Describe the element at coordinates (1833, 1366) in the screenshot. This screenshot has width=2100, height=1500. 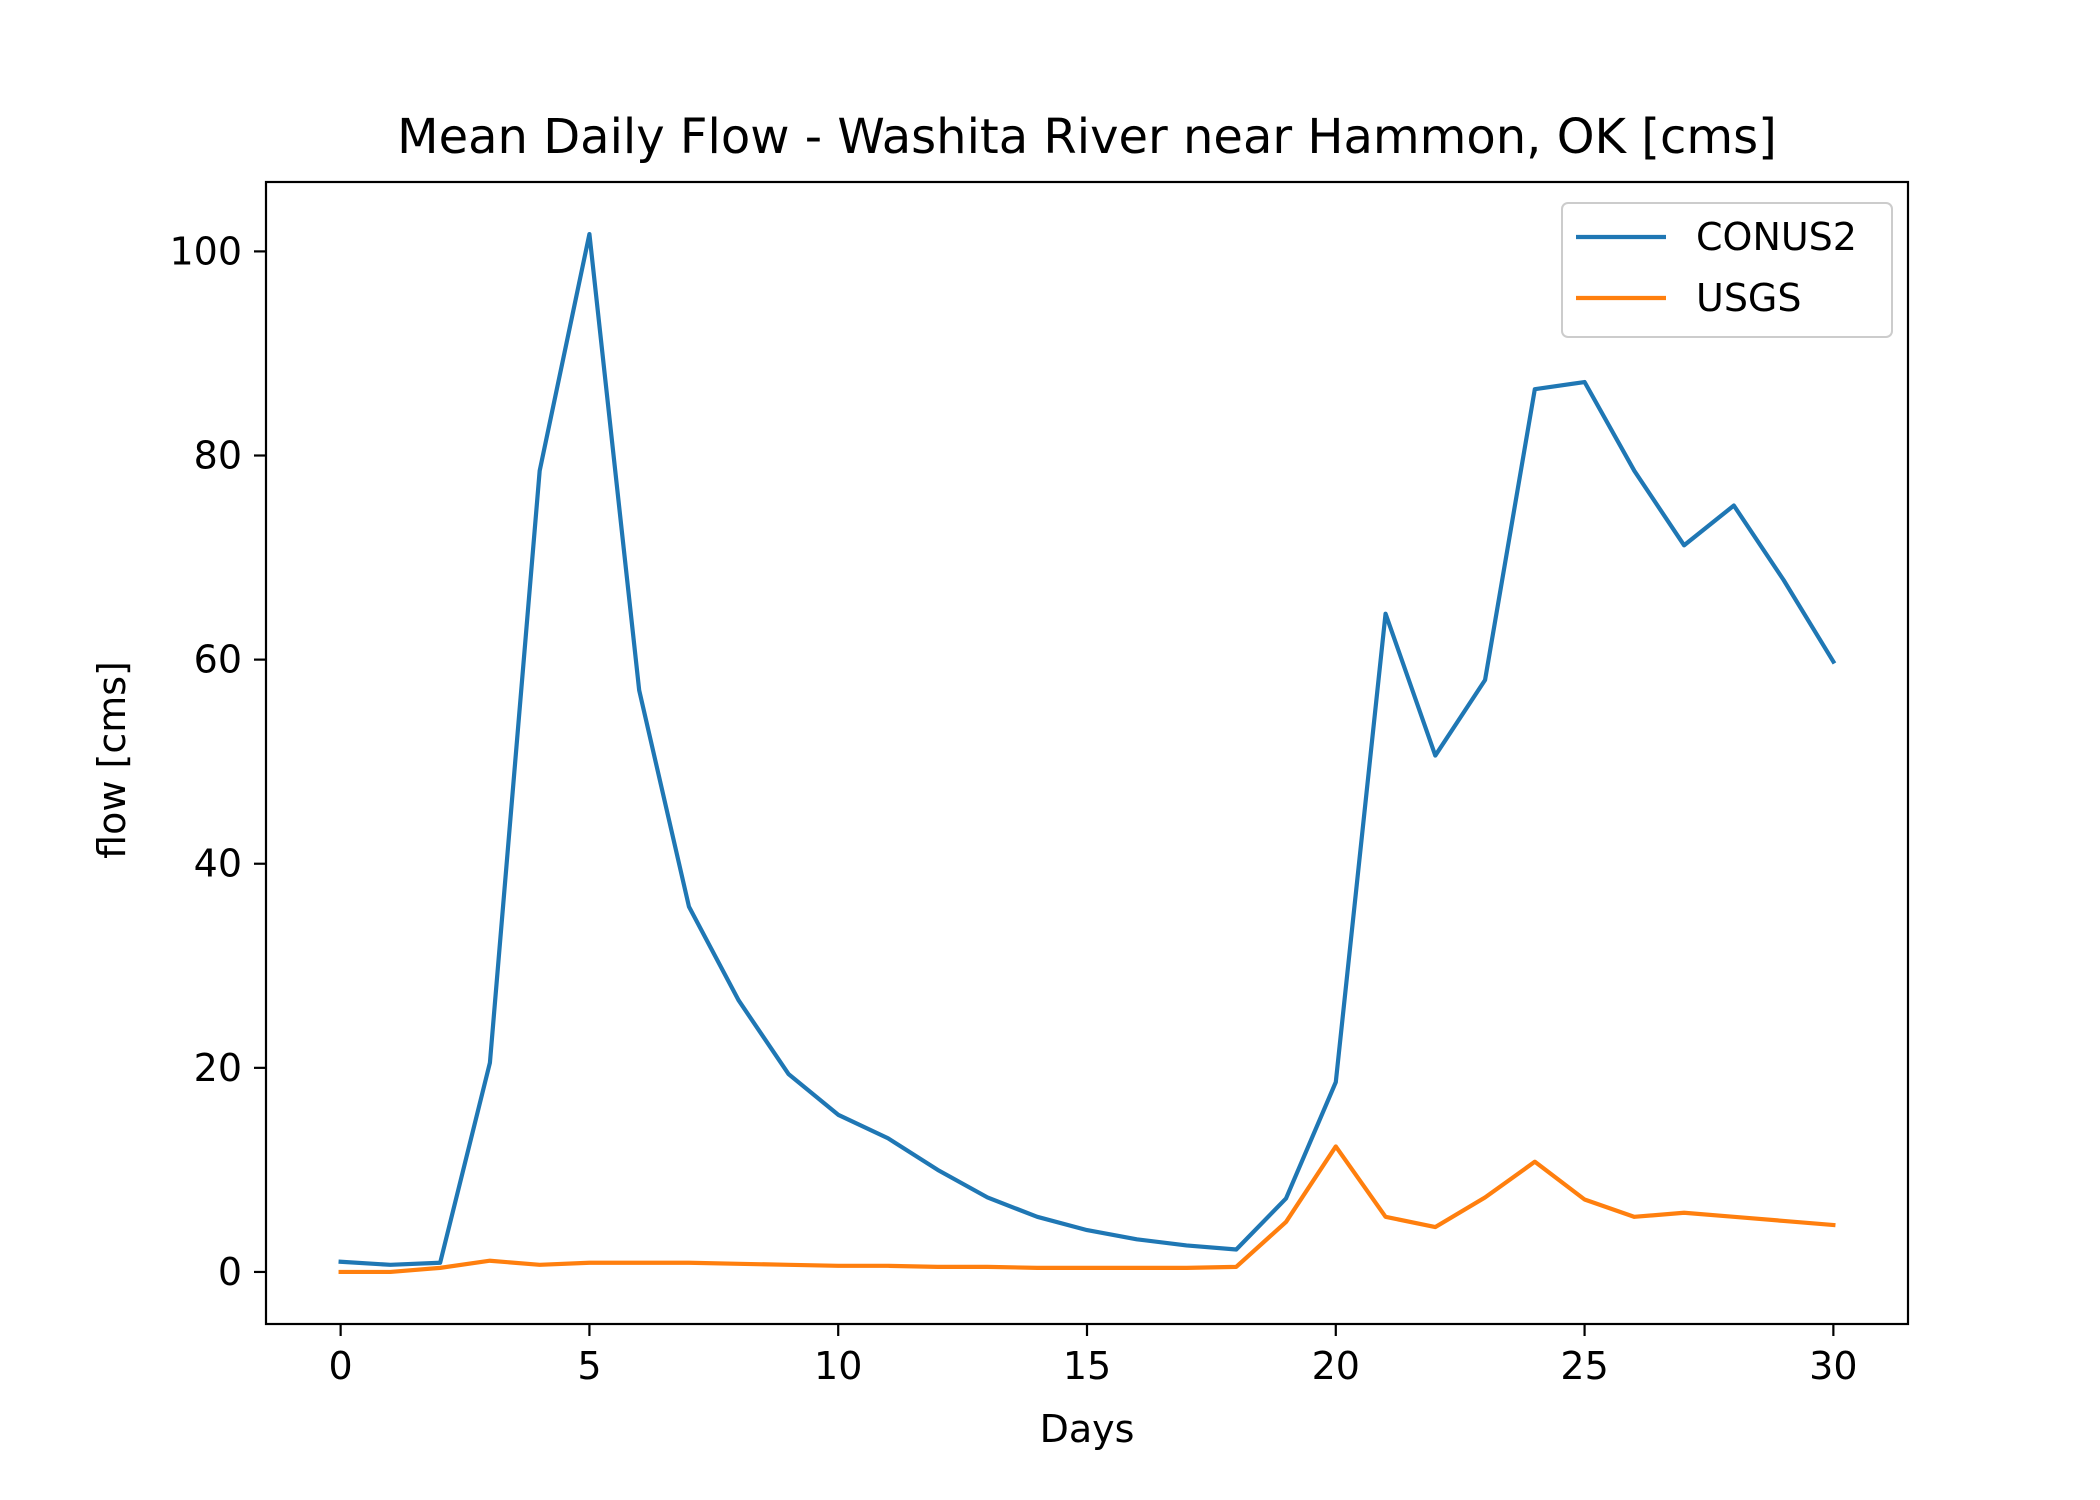
I see `x-tick-label: 30` at that location.